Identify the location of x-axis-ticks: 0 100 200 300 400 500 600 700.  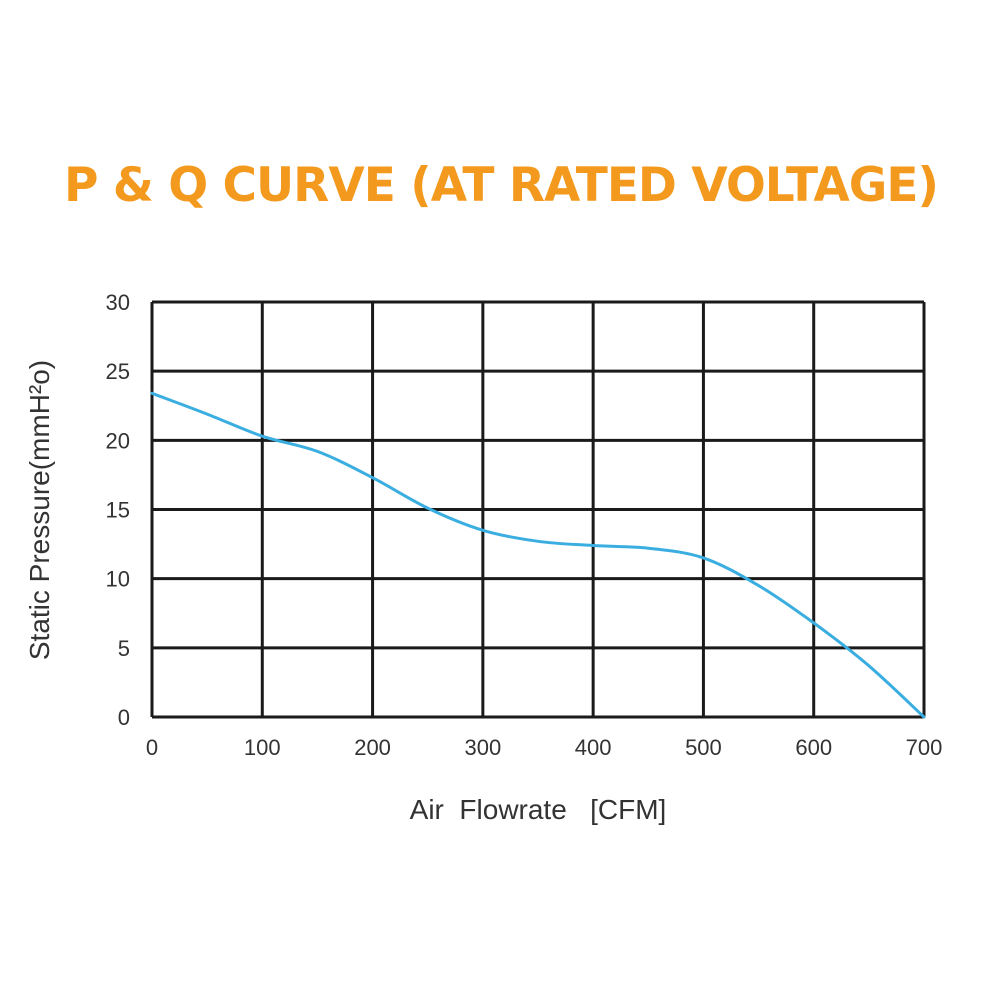
(544, 747).